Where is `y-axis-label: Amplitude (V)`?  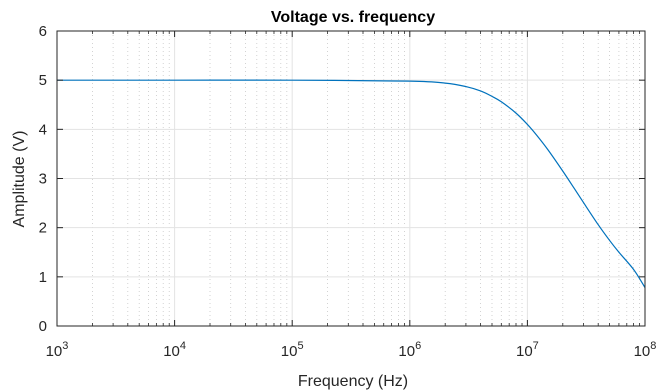 y-axis-label: Amplitude (V) is located at coordinates (19, 179).